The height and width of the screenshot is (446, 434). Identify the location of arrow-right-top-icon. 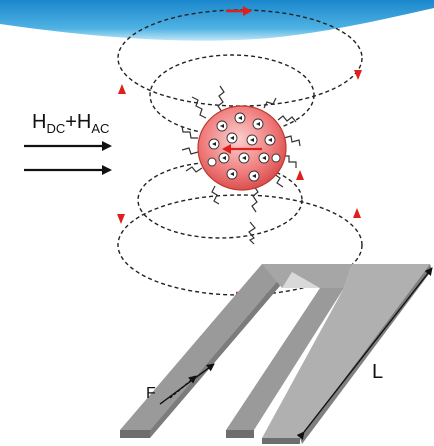
(247, 11).